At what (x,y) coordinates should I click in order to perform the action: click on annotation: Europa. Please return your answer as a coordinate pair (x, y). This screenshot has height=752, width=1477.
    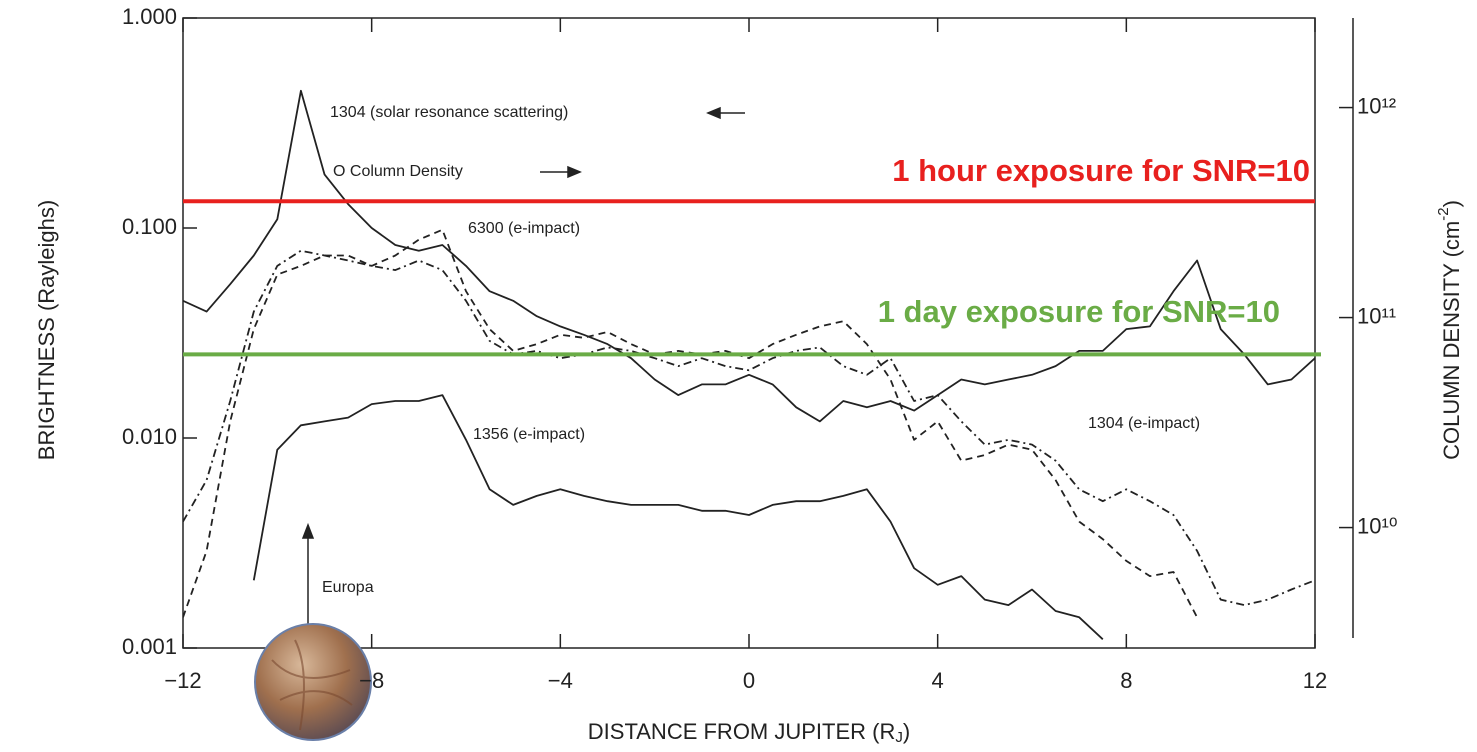
    Looking at the image, I should click on (348, 587).